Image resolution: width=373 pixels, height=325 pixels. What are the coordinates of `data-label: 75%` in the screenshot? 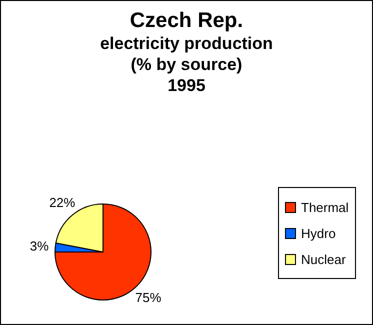 It's located at (148, 297).